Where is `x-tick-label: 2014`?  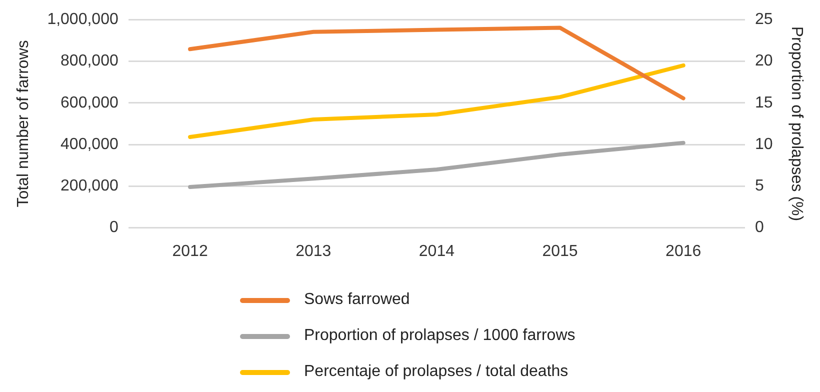 x-tick-label: 2014 is located at coordinates (436, 251).